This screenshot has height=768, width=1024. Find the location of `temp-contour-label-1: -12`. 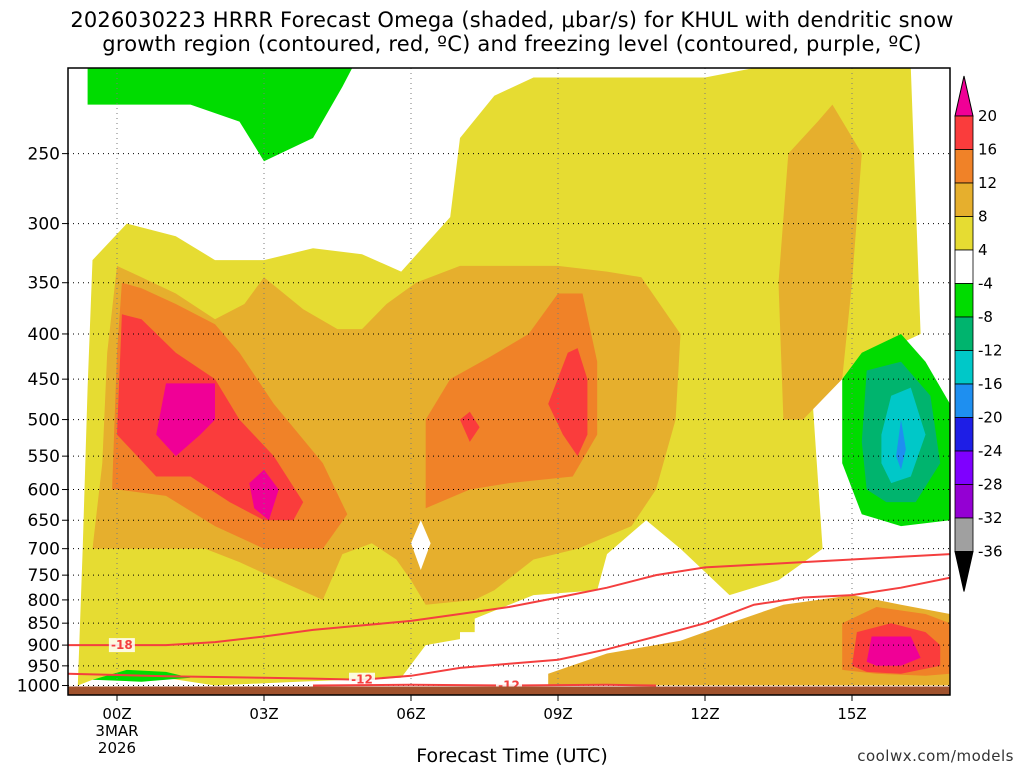

temp-contour-label-1: -12 is located at coordinates (362, 680).